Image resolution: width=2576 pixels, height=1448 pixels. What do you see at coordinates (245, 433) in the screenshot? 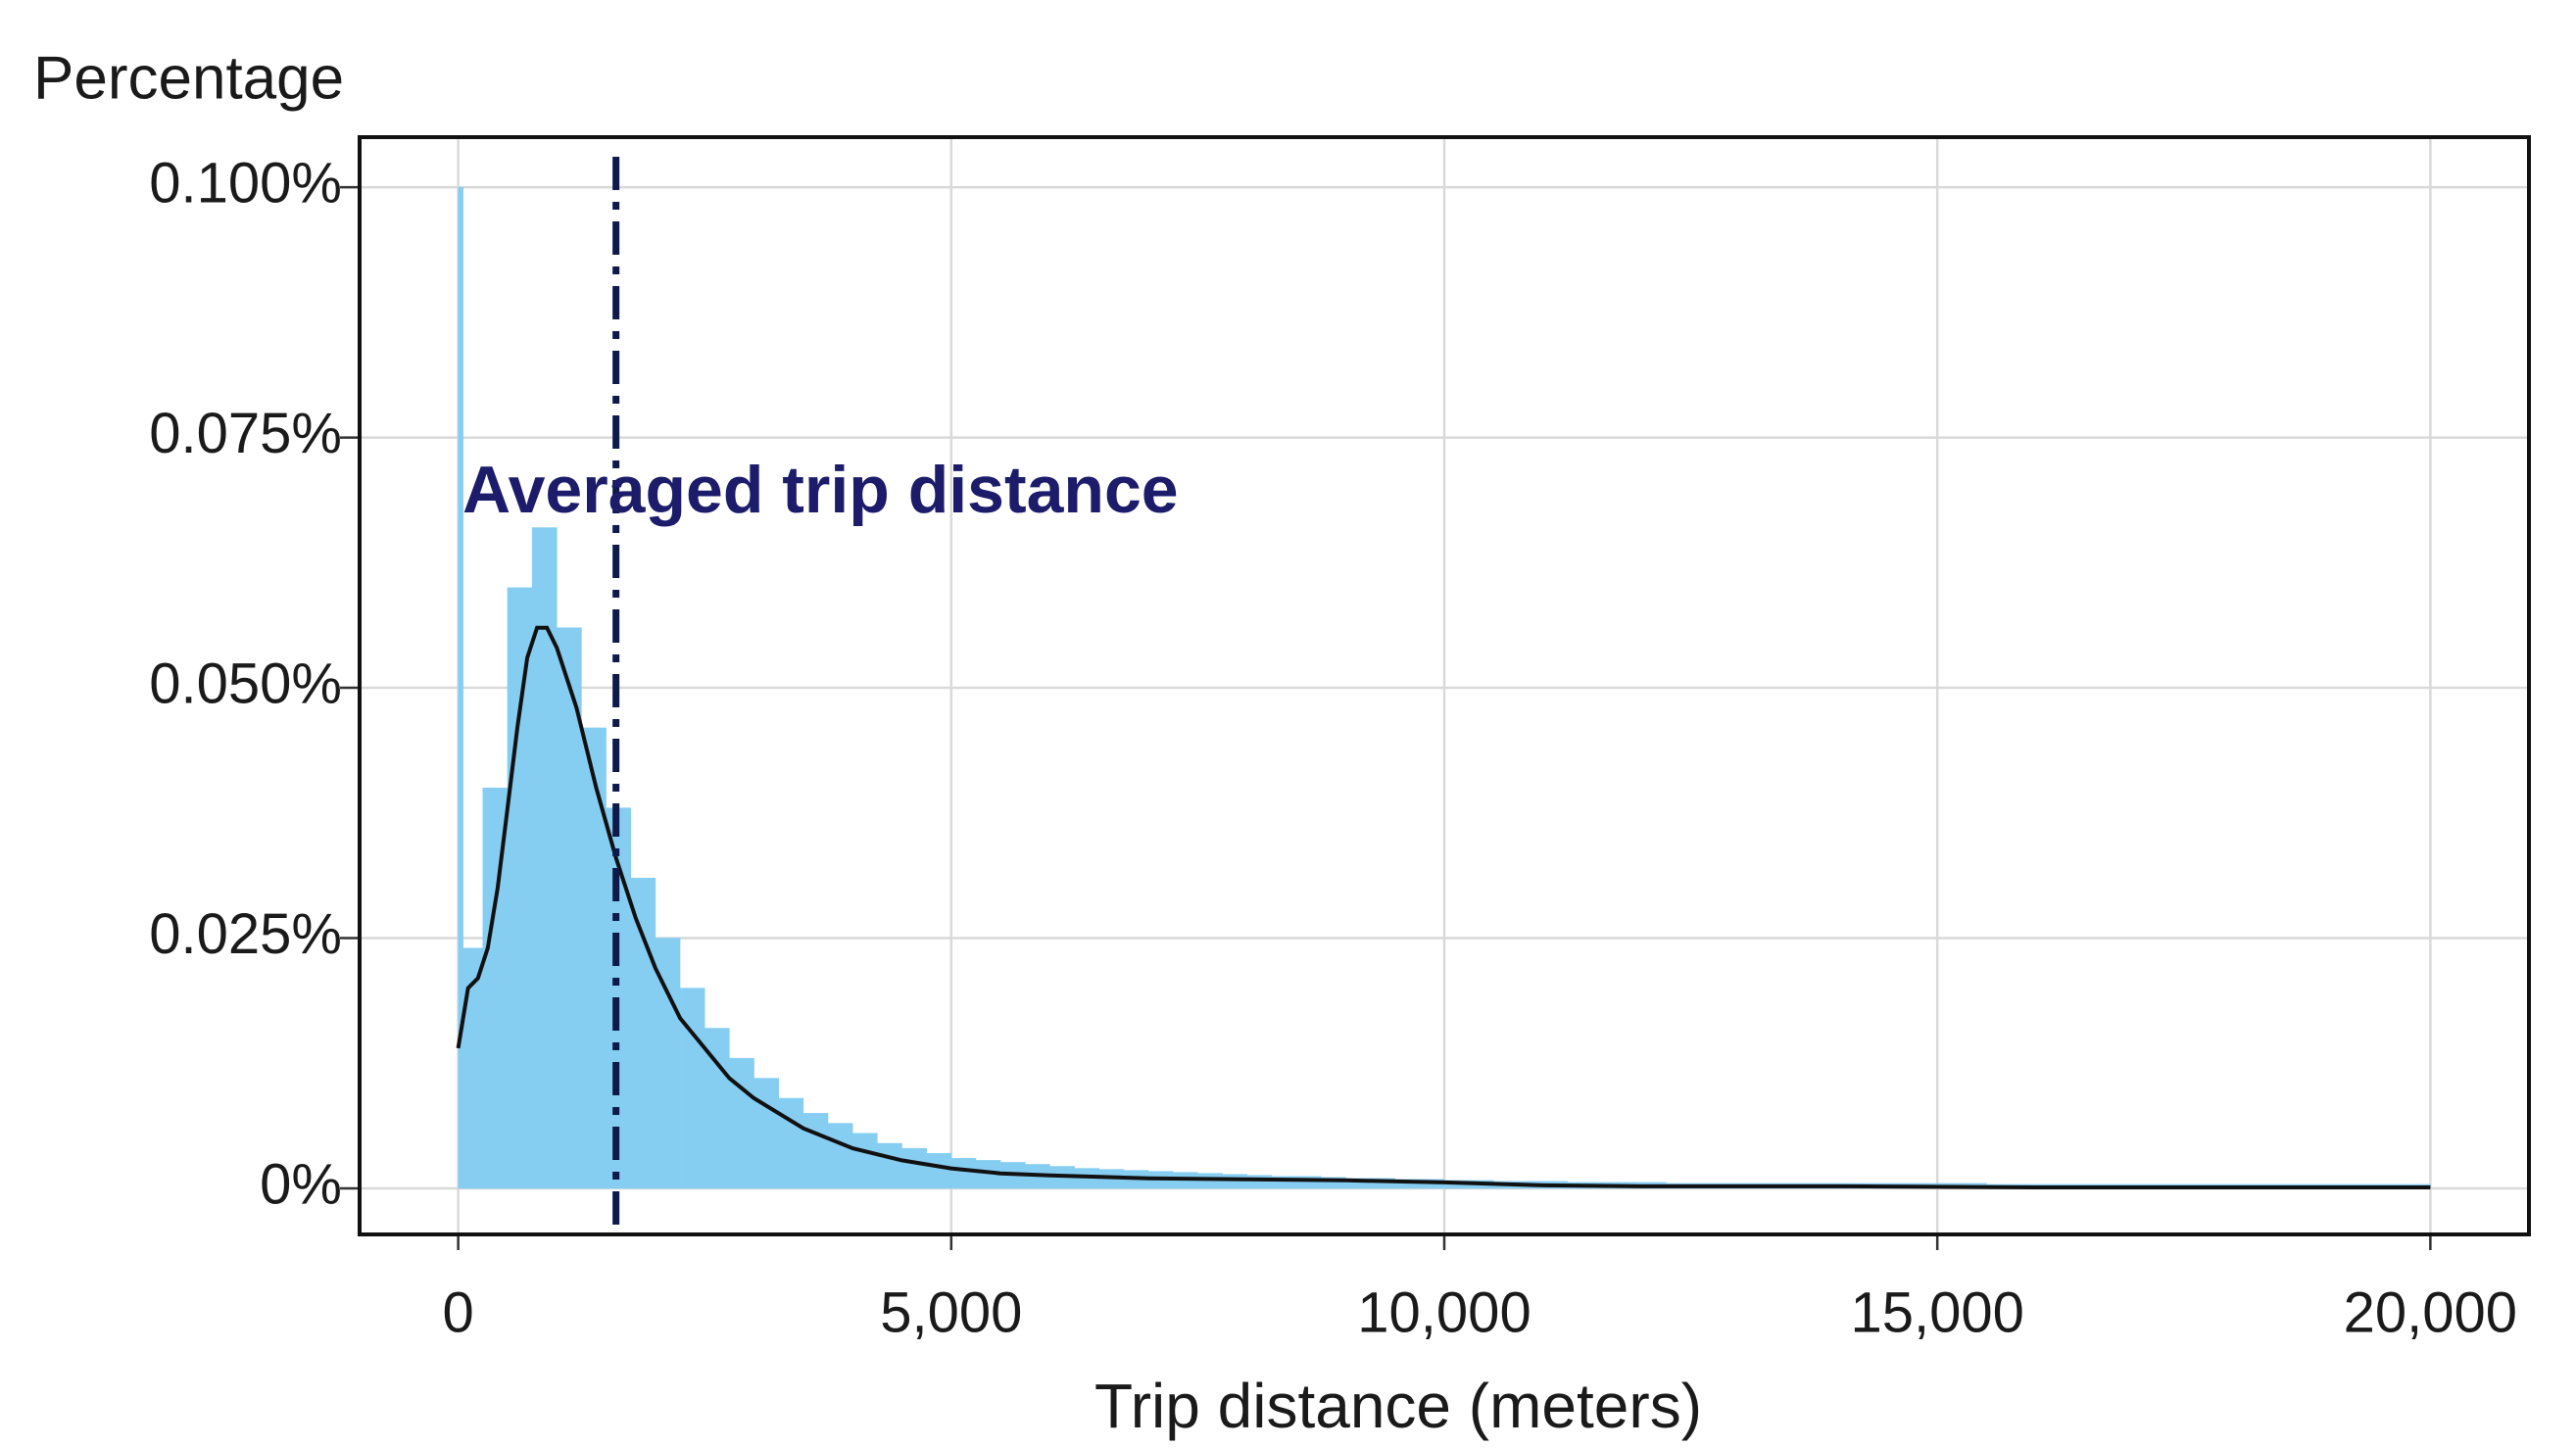
I see `y-tick-label: 0.075%` at bounding box center [245, 433].